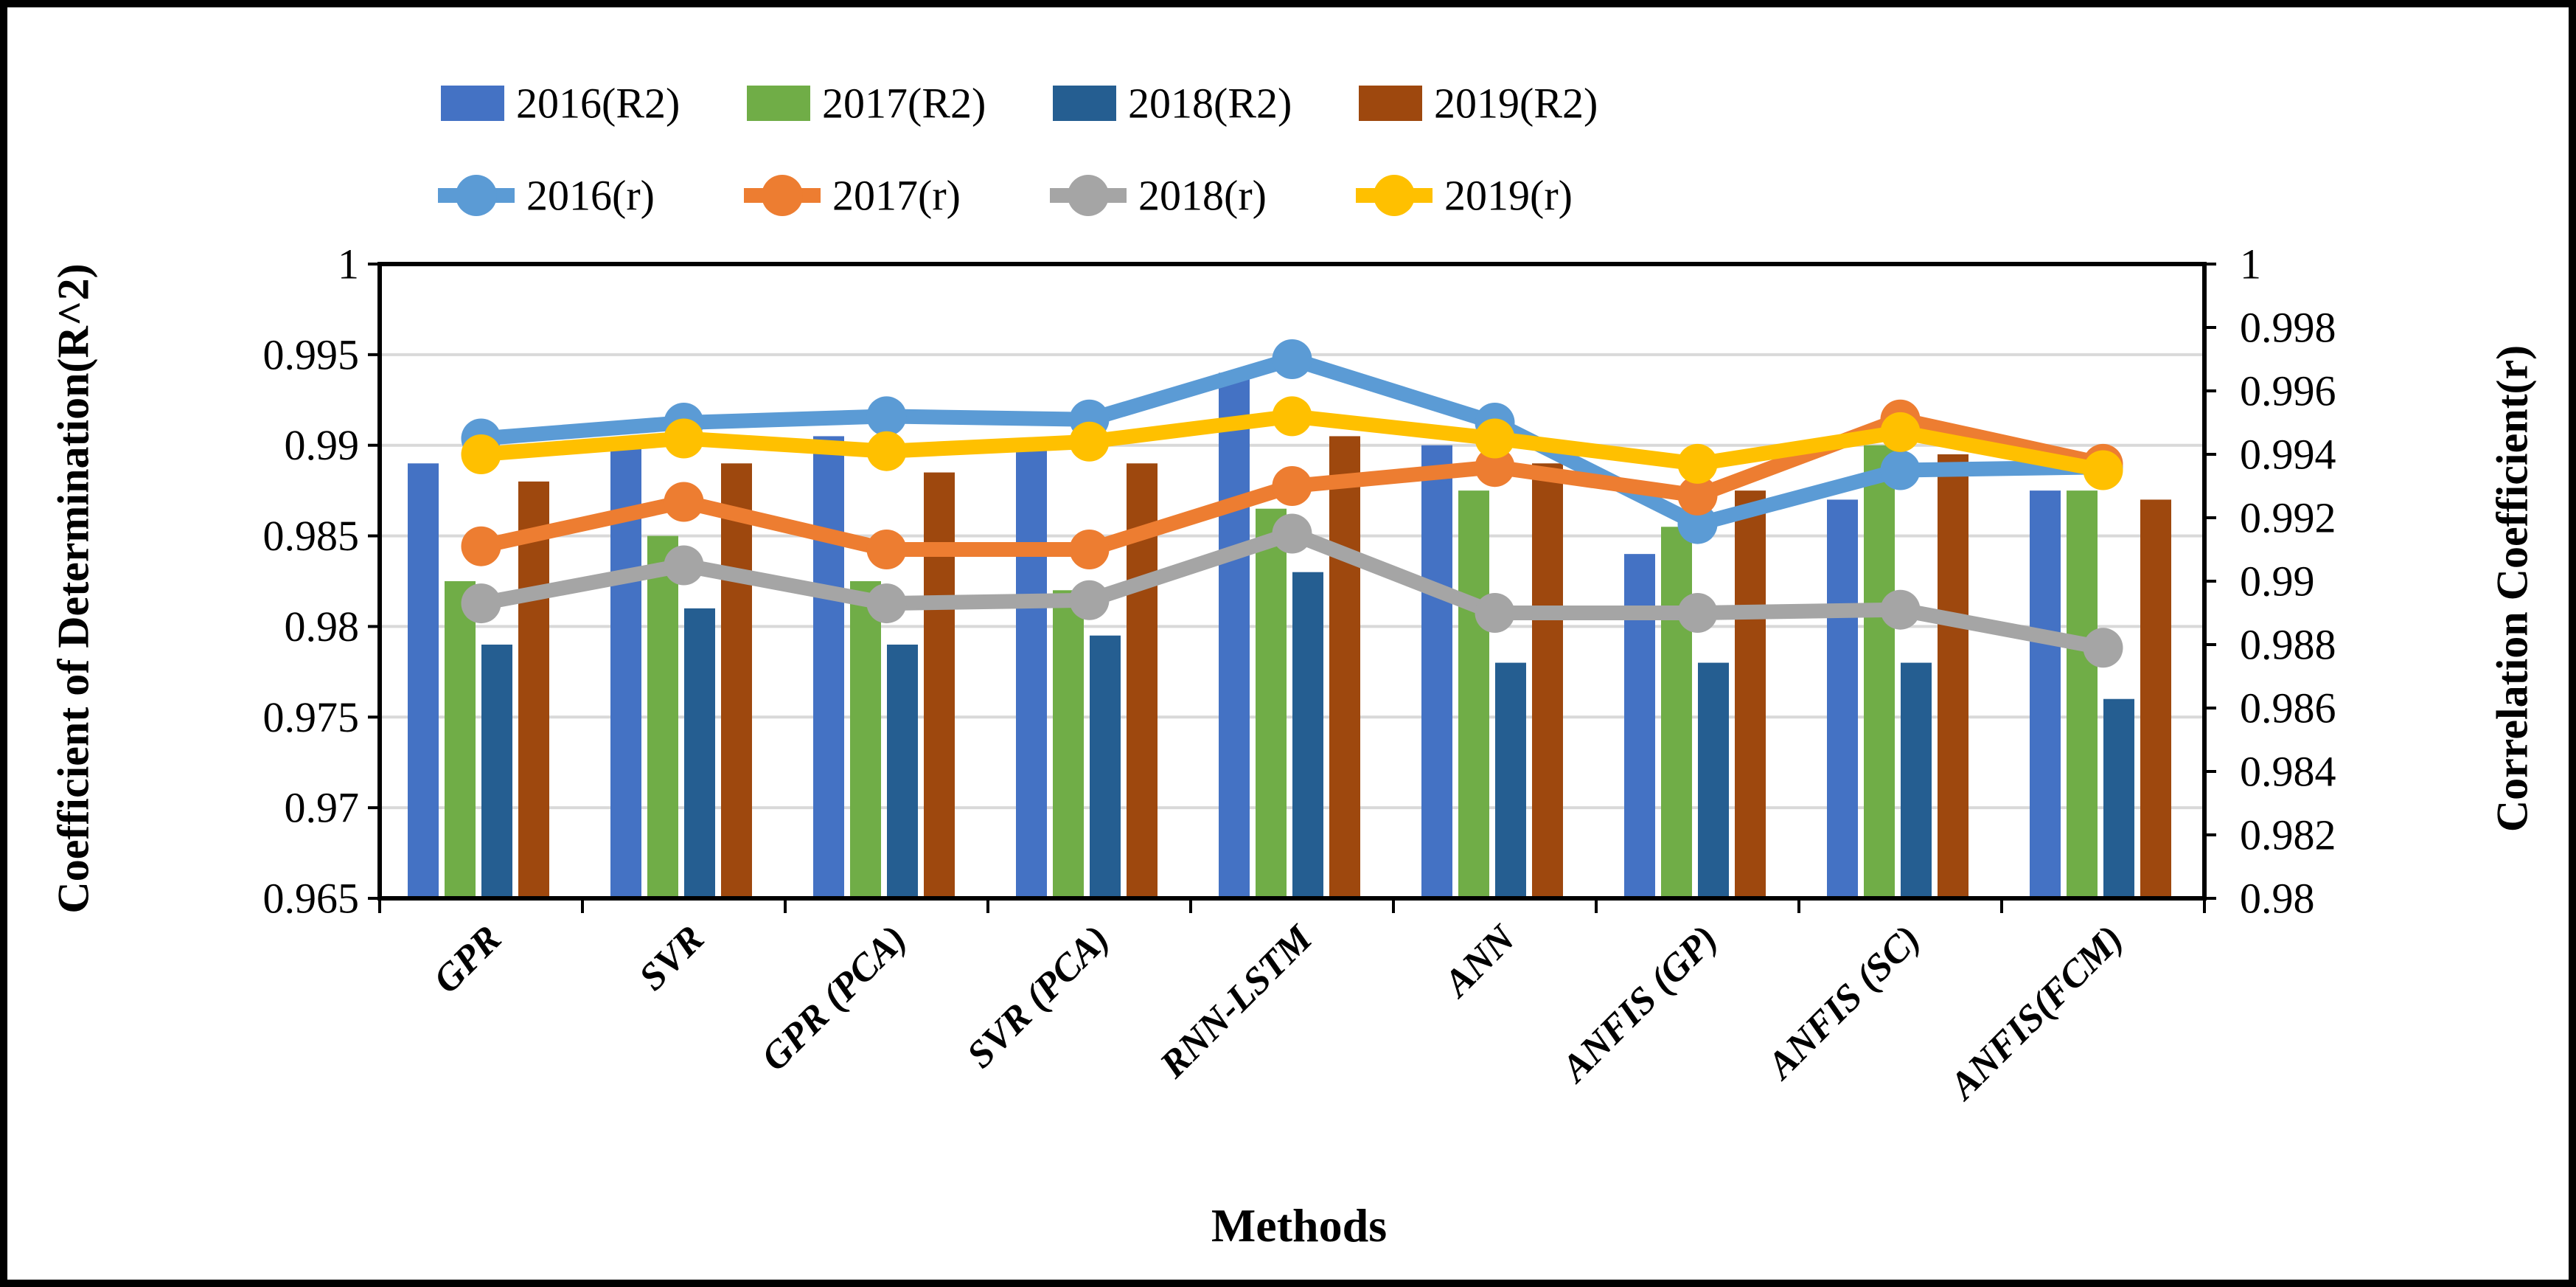 This screenshot has width=2576, height=1287. Describe the element at coordinates (424, 680) in the screenshot. I see `bar-2016(R2)-GPR` at that location.